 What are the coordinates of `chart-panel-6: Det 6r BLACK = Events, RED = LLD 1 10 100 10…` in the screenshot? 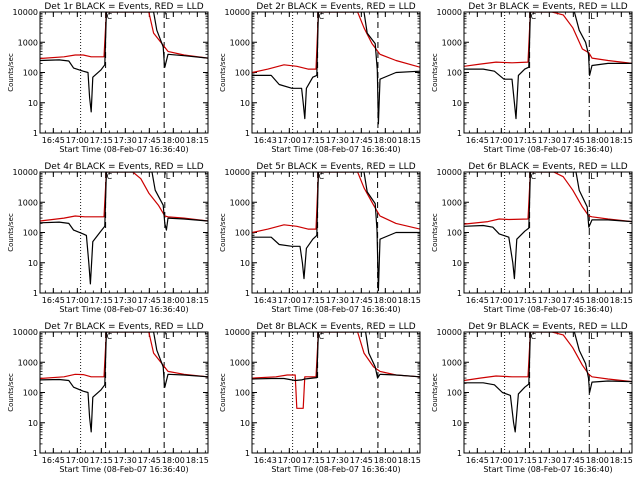 It's located at (532, 238).